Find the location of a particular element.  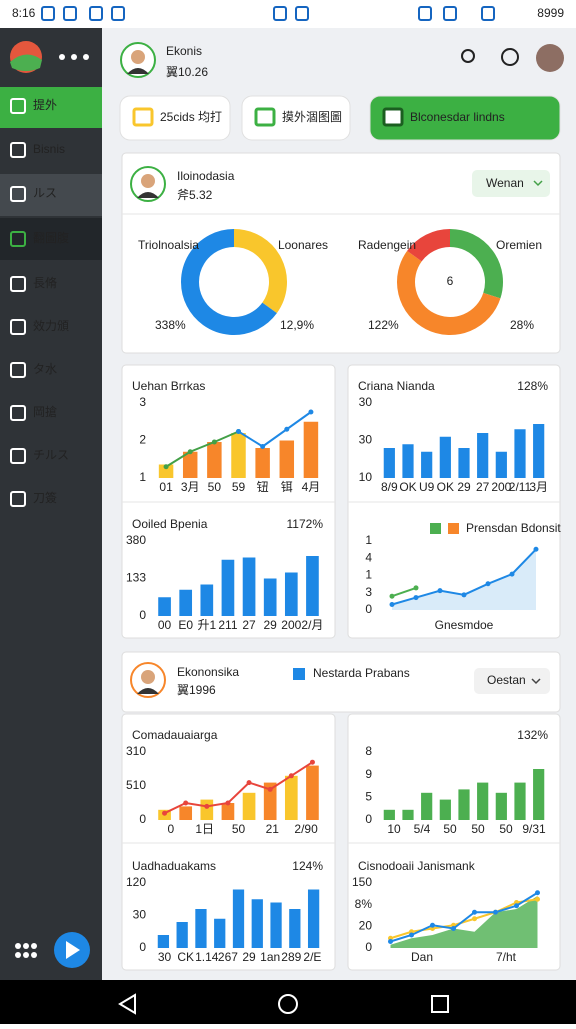

x-tick-label: 200 is located at coordinates (291, 625).